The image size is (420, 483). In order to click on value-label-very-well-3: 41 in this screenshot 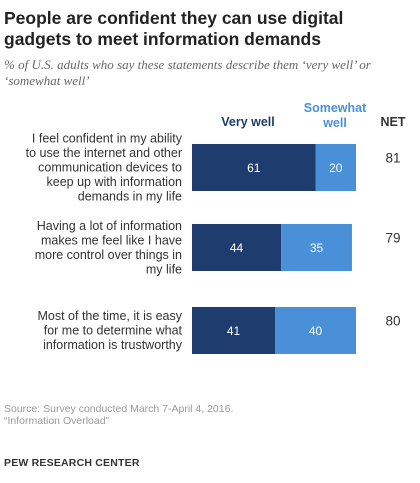, I will do `click(234, 331)`.